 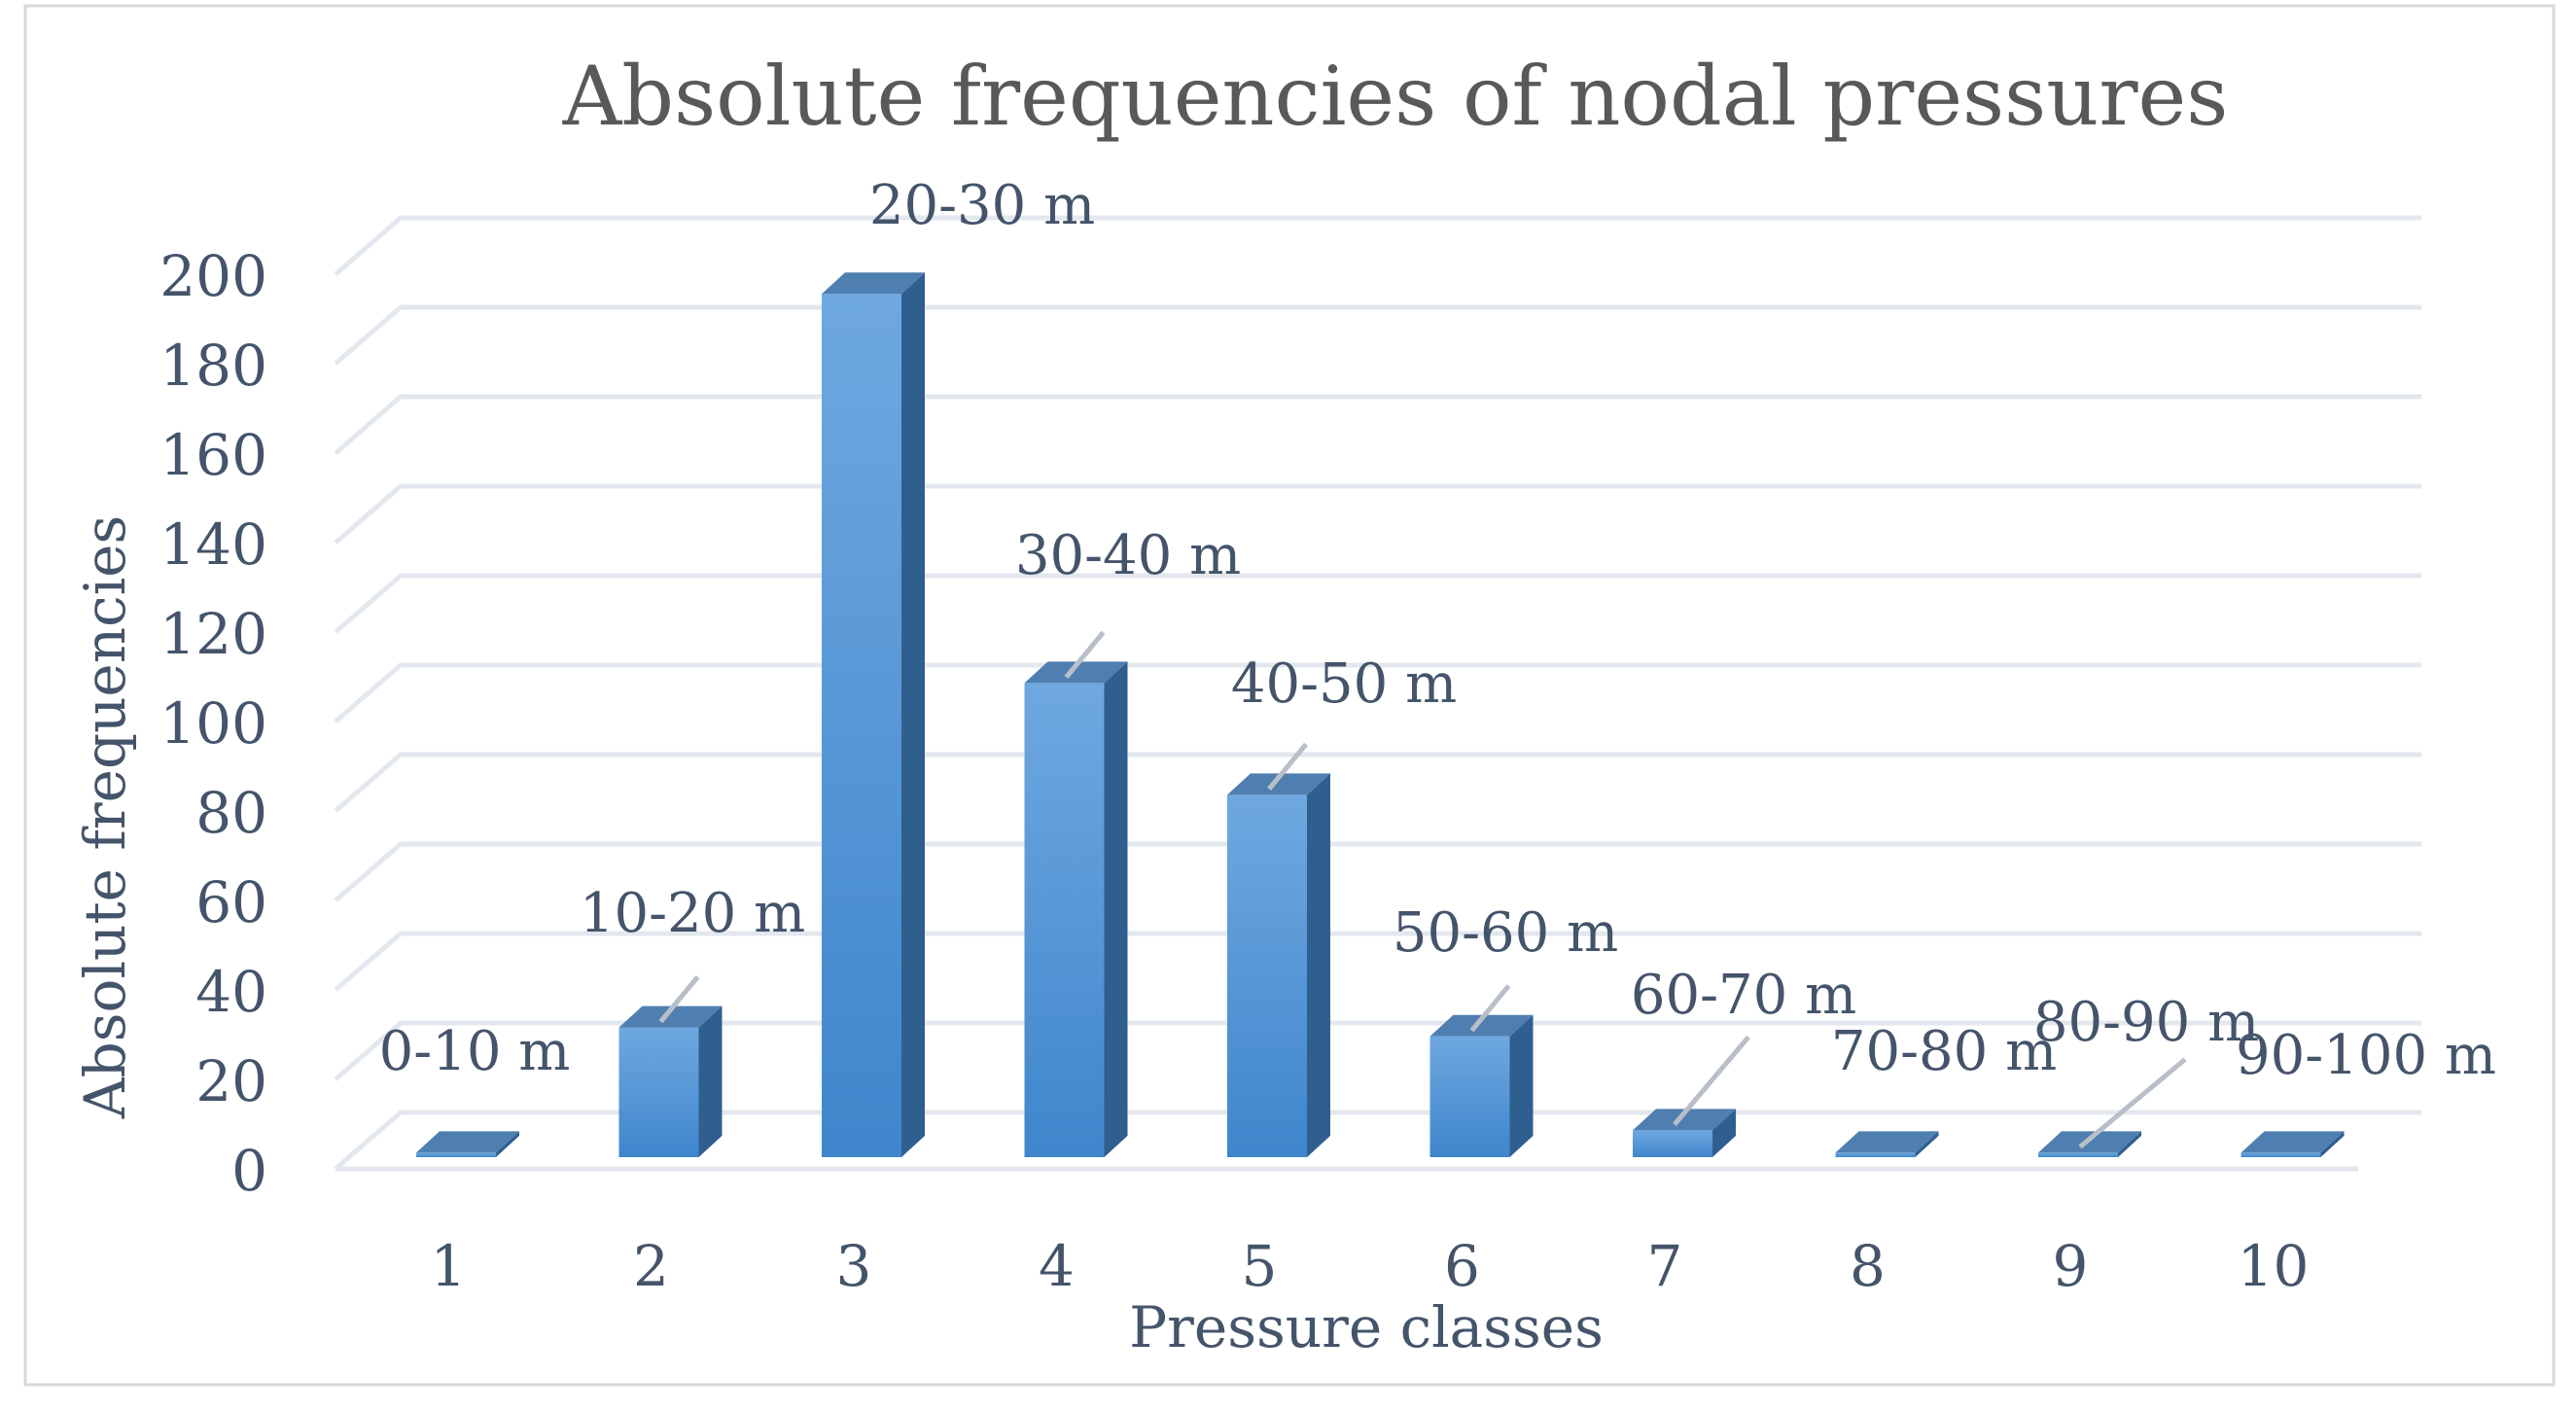 What do you see at coordinates (475, 1051) in the screenshot?
I see `data-label: 0-10 m` at bounding box center [475, 1051].